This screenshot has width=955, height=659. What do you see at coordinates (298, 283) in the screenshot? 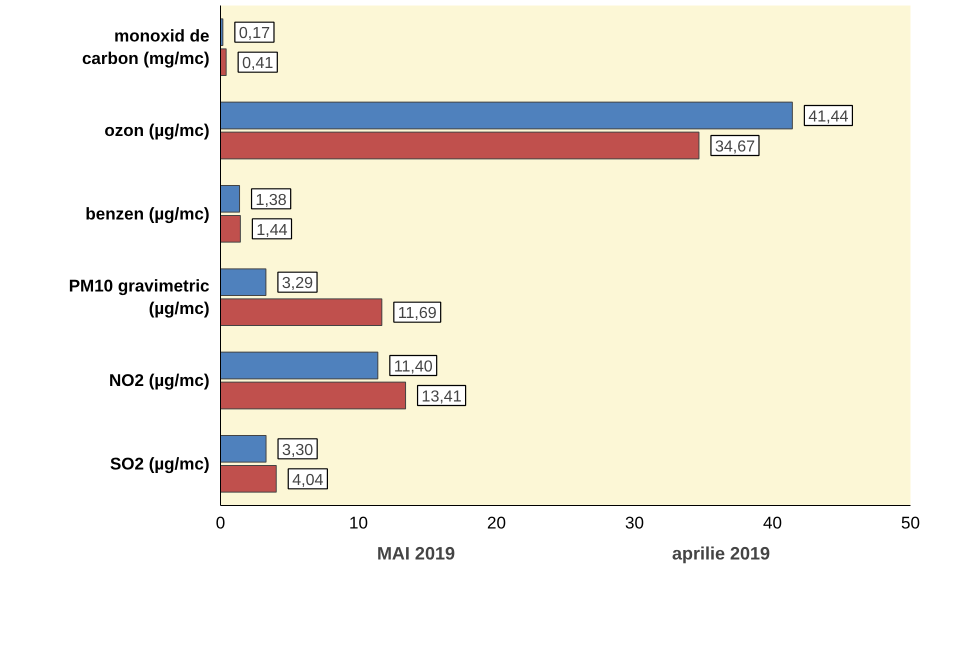
I see `data-label: 3,29` at bounding box center [298, 283].